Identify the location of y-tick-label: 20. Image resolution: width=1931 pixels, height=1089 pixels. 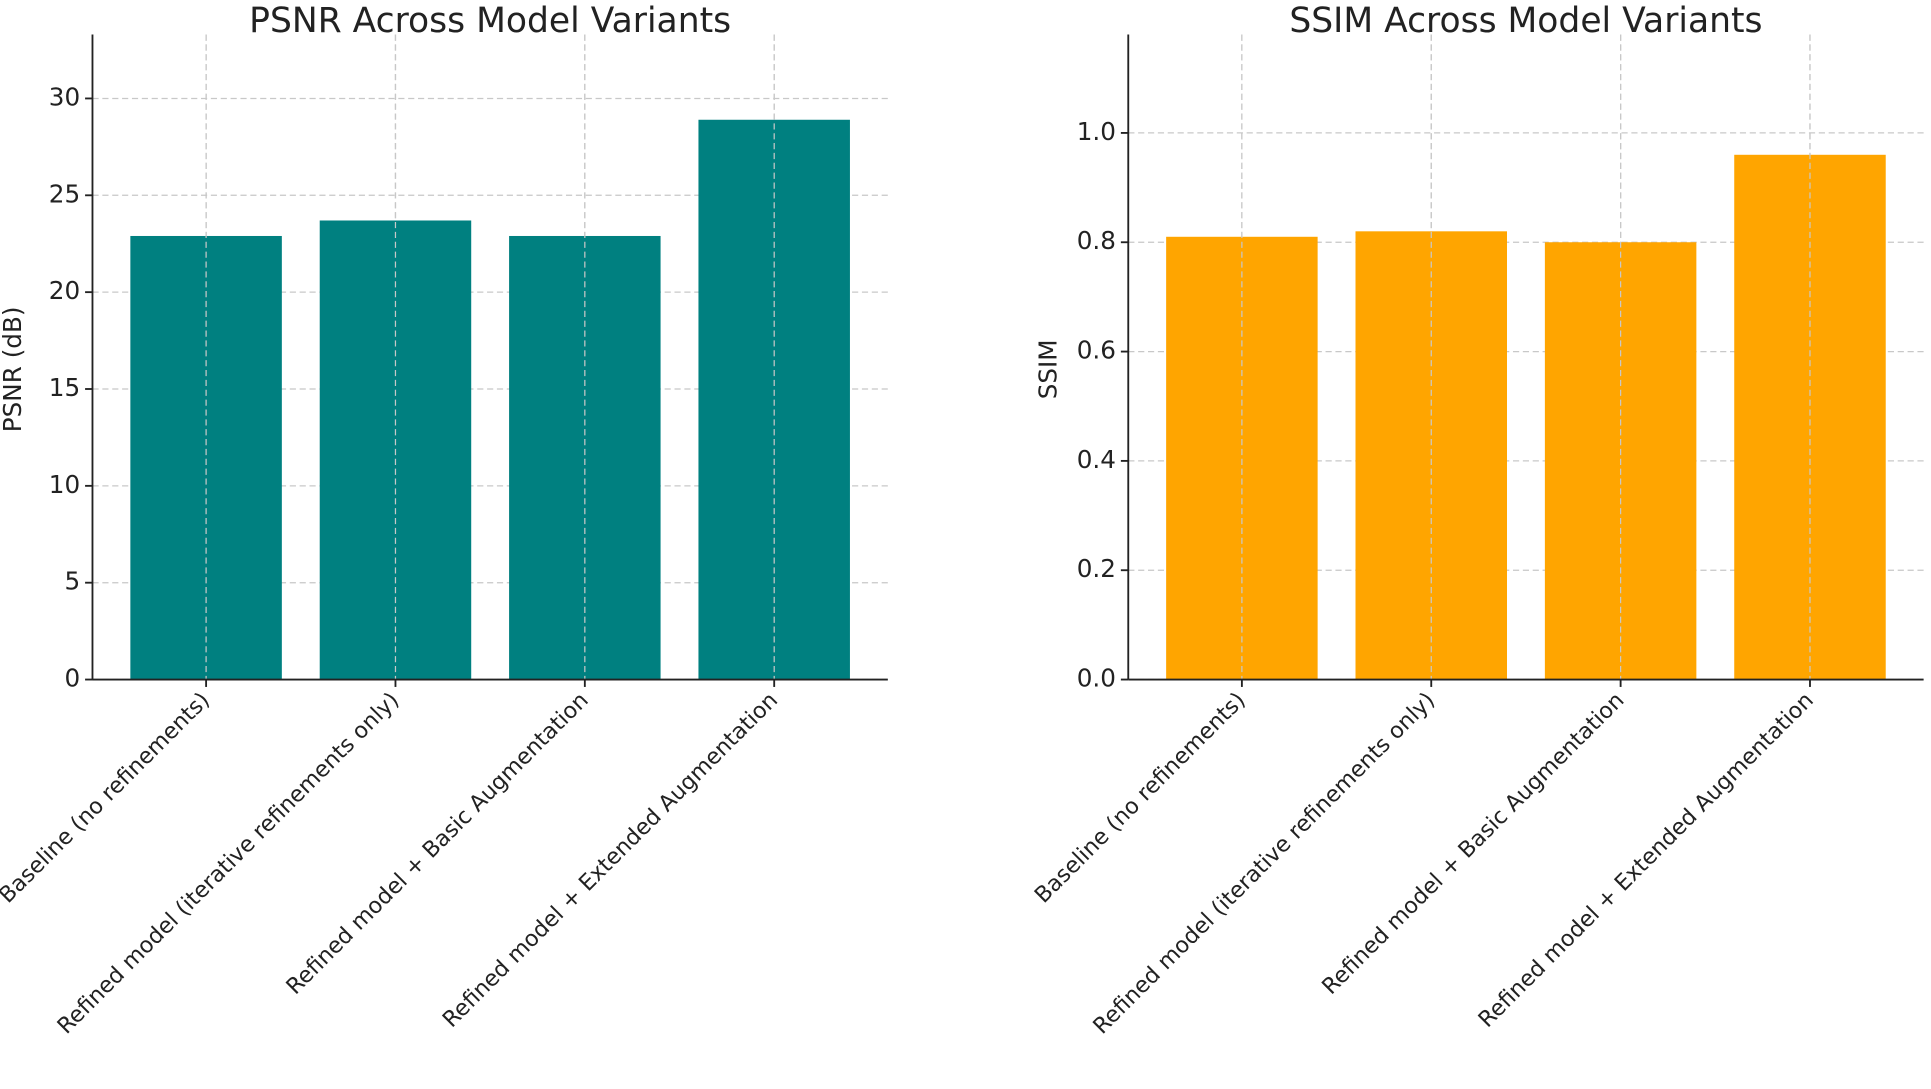
(64, 290).